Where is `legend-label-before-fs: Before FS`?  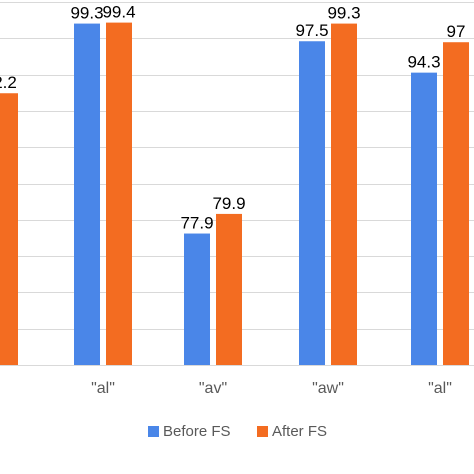
legend-label-before-fs: Before FS is located at coordinates (197, 431).